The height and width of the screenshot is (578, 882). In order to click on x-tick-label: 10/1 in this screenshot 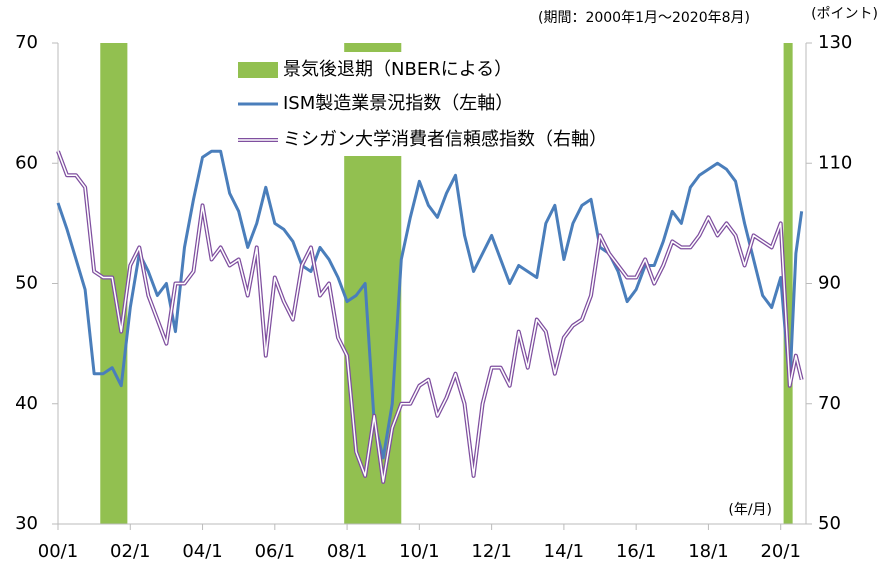, I will do `click(419, 551)`.